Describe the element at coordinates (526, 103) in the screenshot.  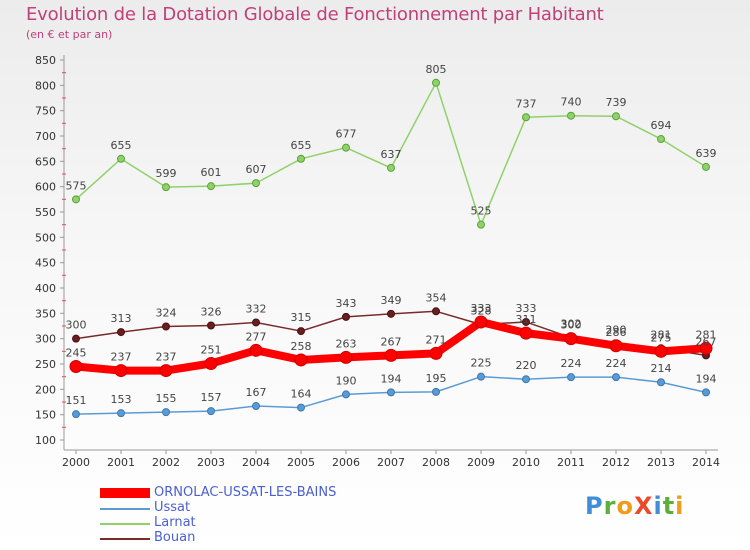
I see `data-label-larnat: 737` at that location.